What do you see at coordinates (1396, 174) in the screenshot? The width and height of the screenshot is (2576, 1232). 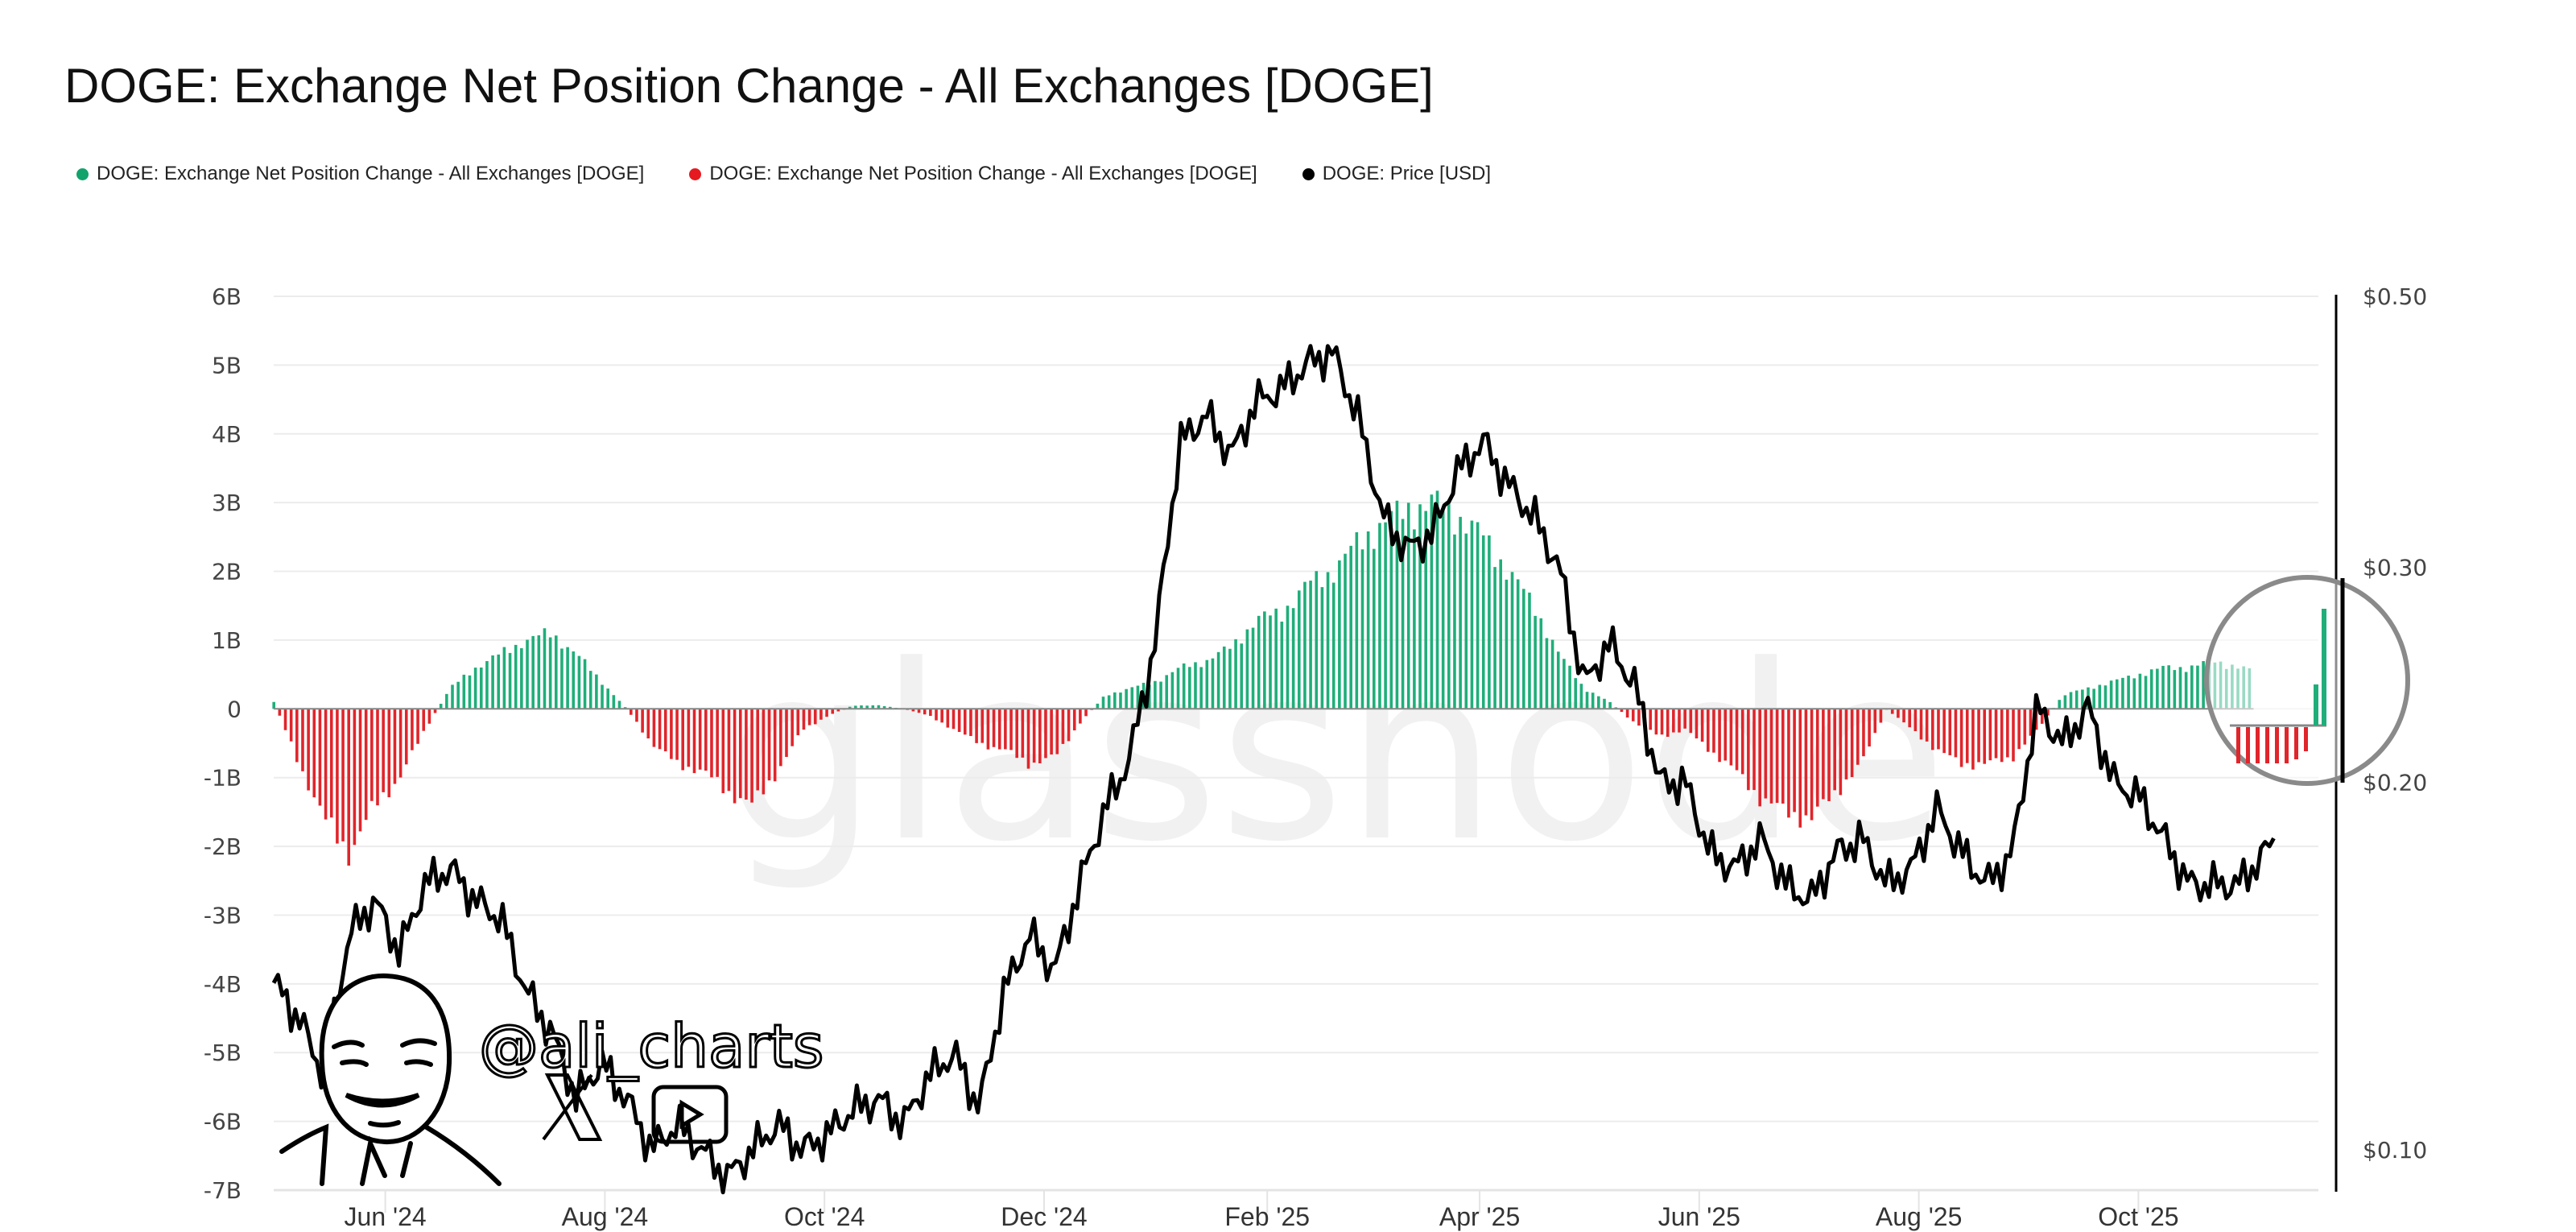 I see `legend-item-price: DOGE: Price [USD]` at bounding box center [1396, 174].